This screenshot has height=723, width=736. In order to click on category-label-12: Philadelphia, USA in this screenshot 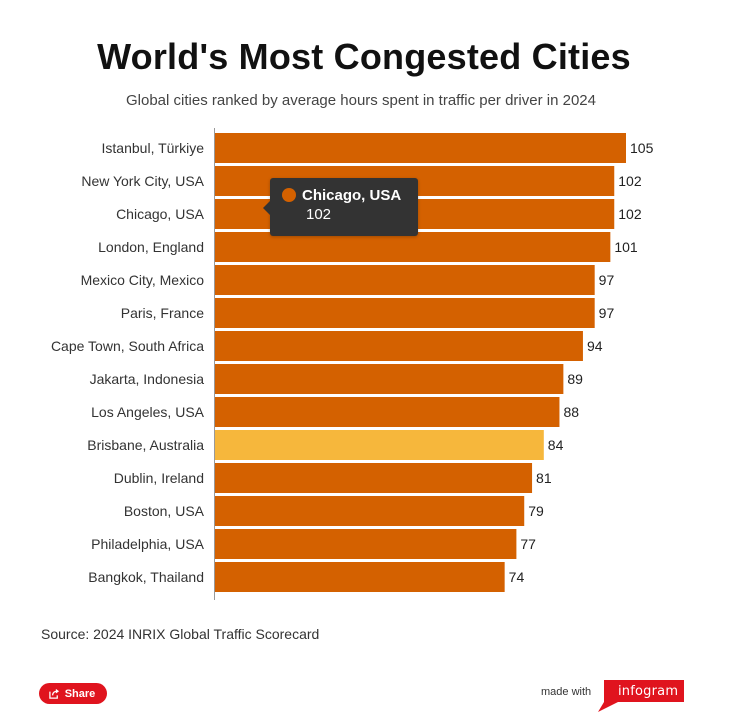, I will do `click(148, 544)`.